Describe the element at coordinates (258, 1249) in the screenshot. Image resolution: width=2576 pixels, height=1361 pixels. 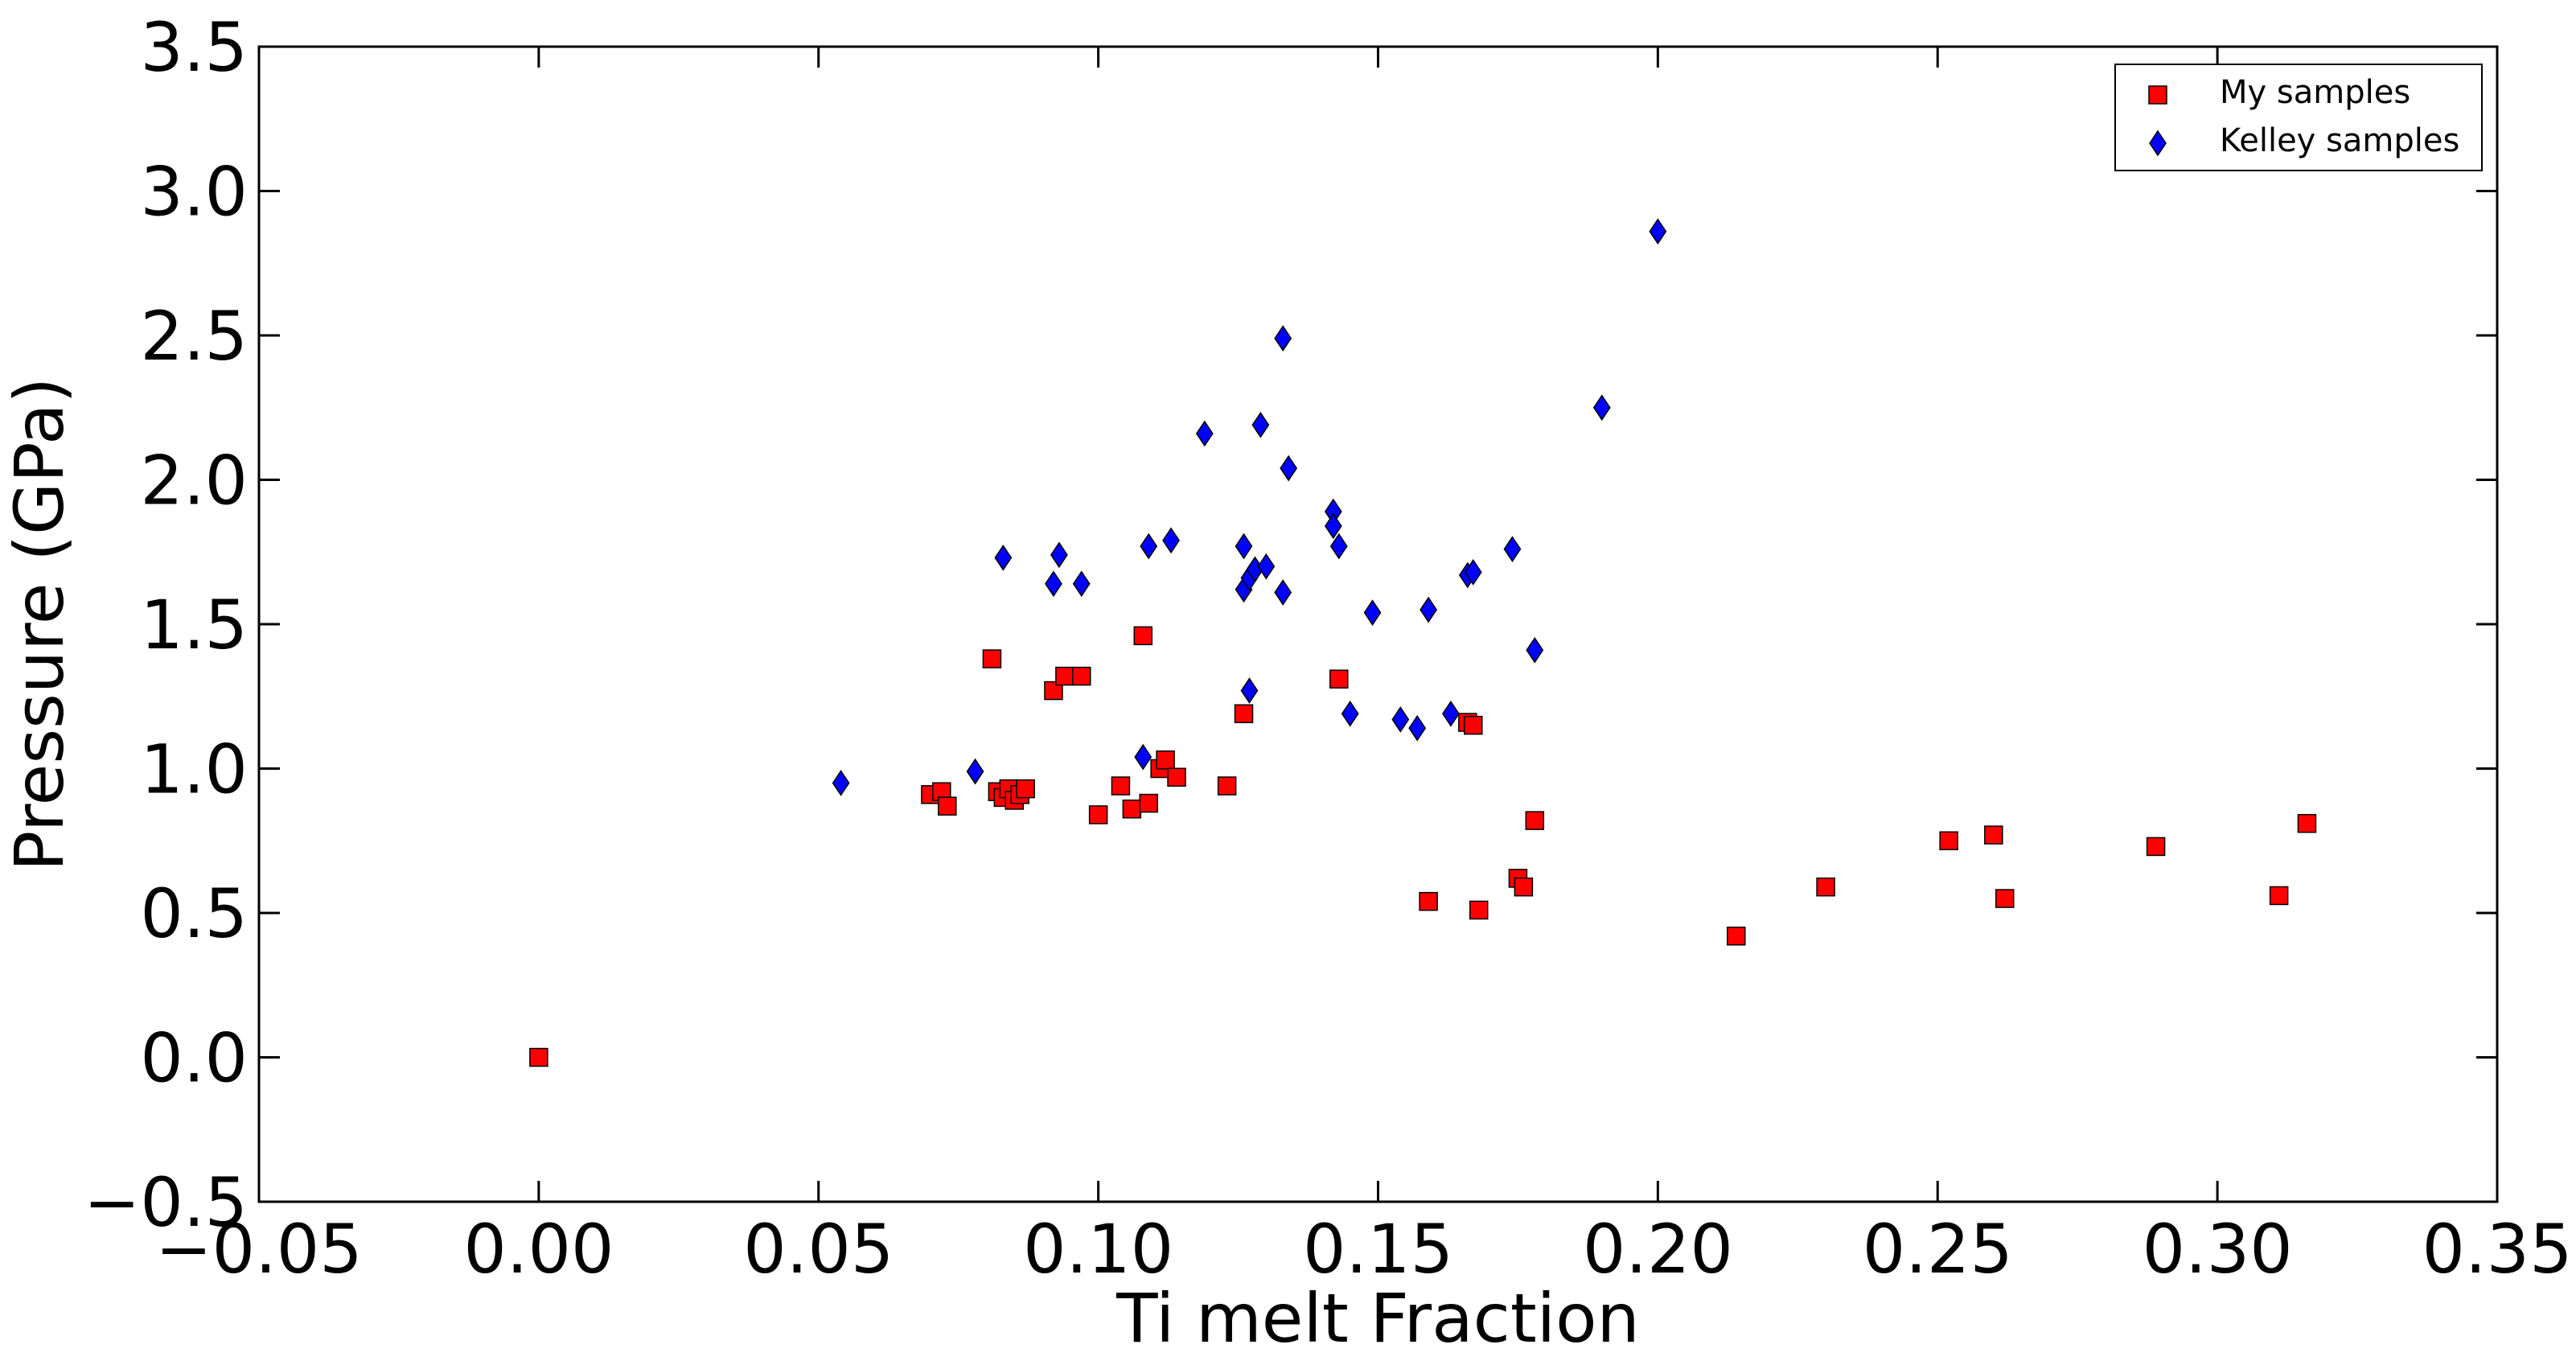
I see `x-tick-label: −0.05` at that location.